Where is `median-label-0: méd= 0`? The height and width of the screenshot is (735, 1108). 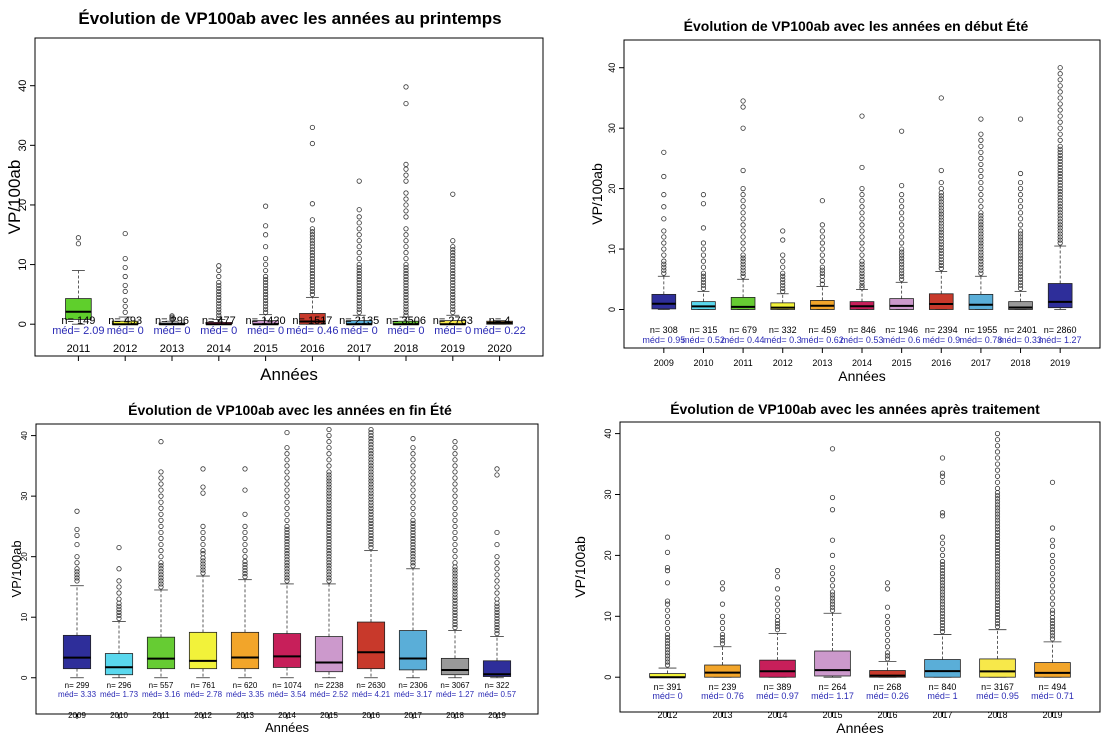
median-label-0: méd= 0 is located at coordinates (406, 331).